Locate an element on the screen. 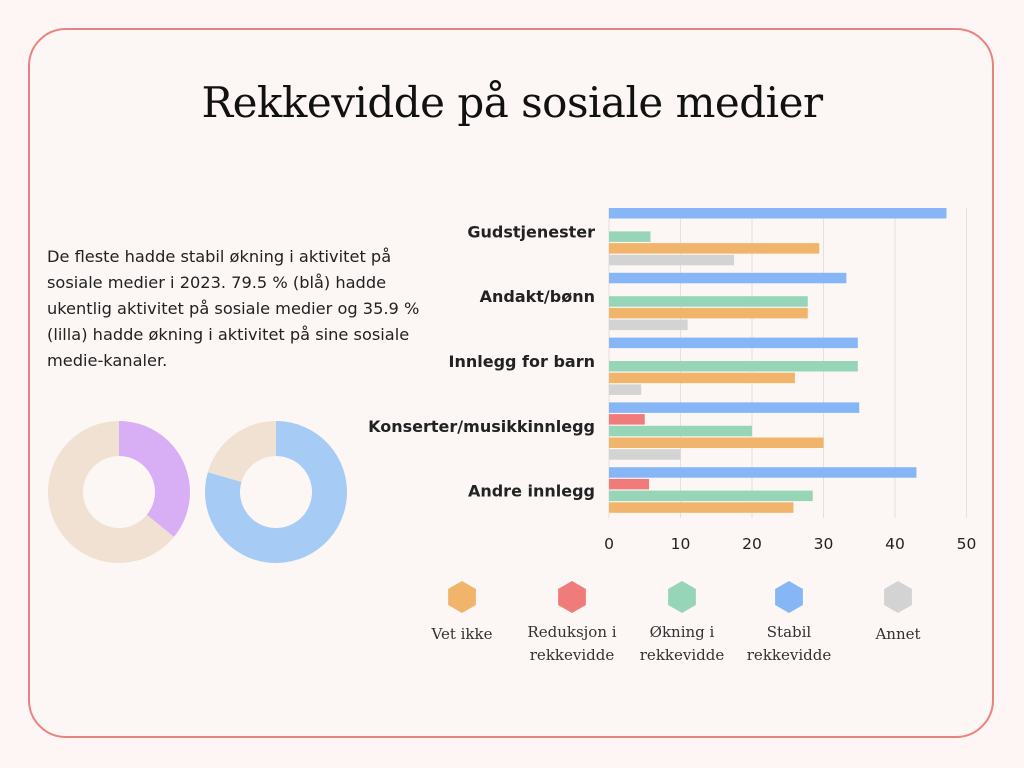 The height and width of the screenshot is (768, 1024). x-tick-label: 40 is located at coordinates (895, 544).